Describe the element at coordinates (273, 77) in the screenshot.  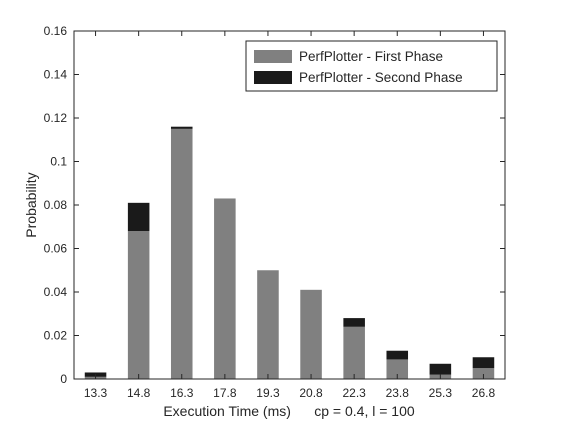
I see `legend-swatch-second-phase` at that location.